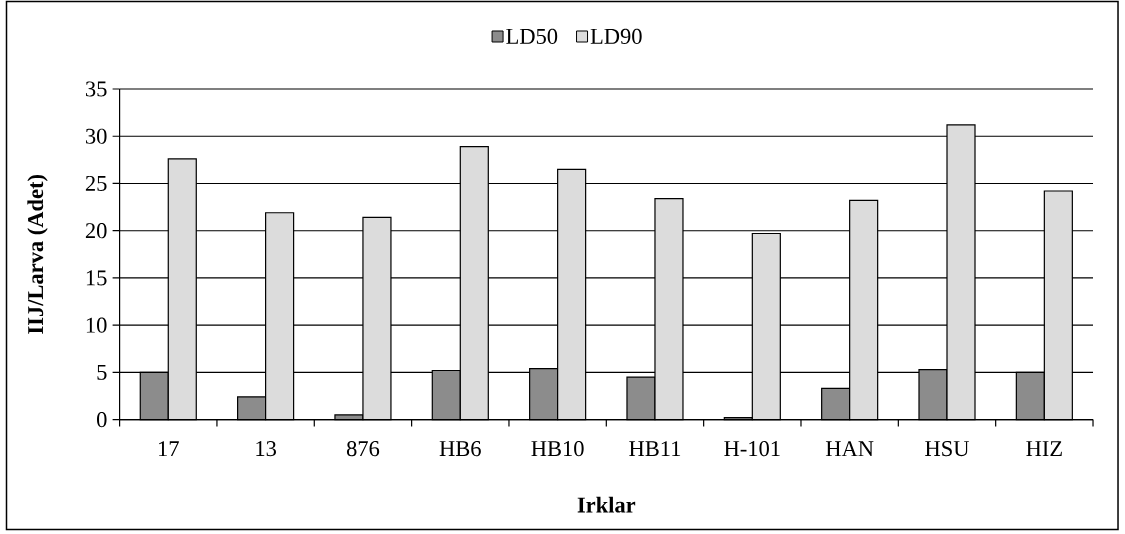  I want to click on y-tick-label: 10, so click(96, 325).